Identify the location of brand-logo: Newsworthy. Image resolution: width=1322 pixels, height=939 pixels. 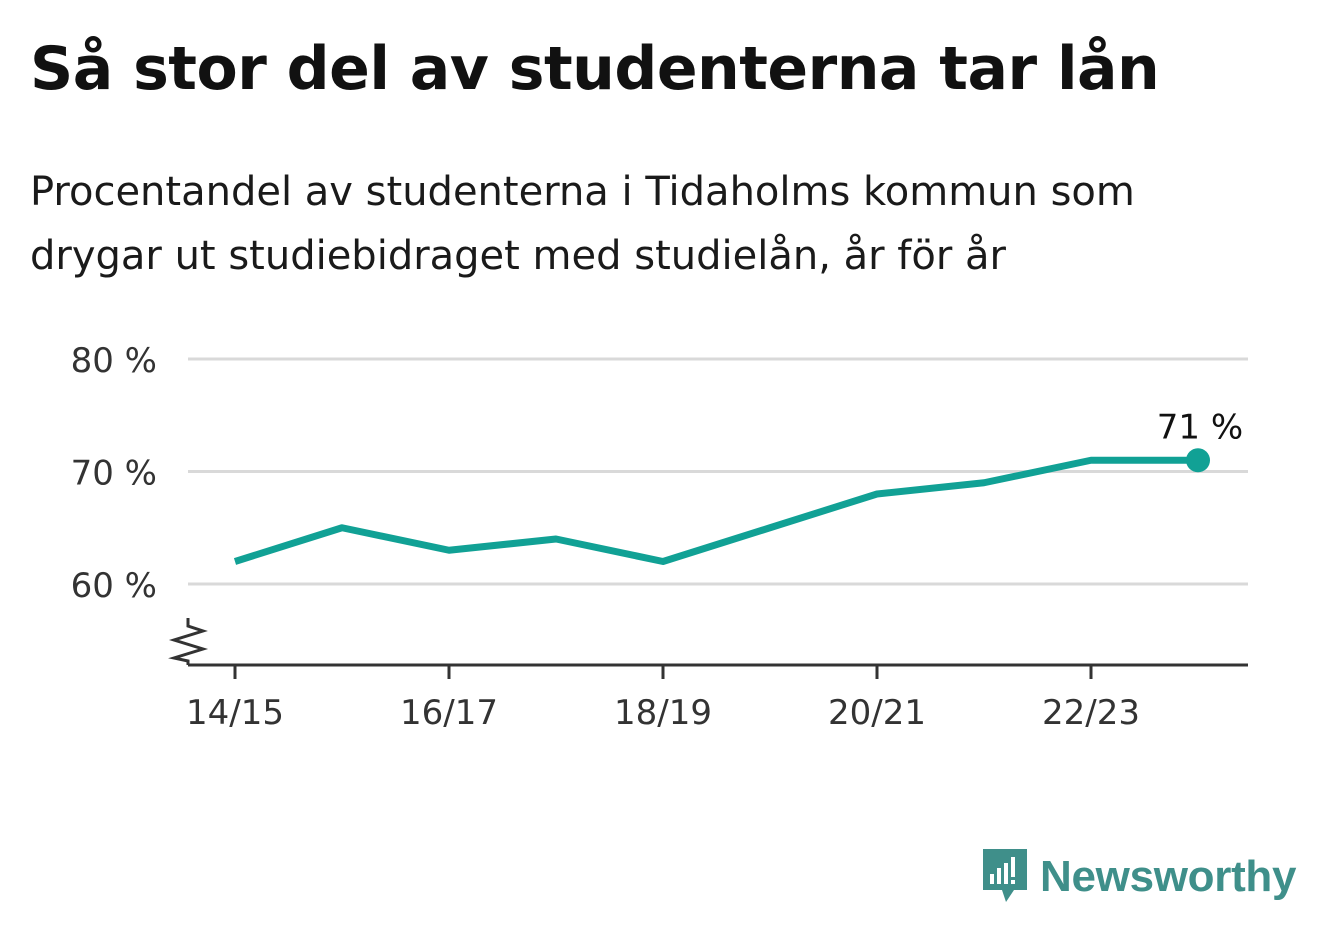
(1138, 877).